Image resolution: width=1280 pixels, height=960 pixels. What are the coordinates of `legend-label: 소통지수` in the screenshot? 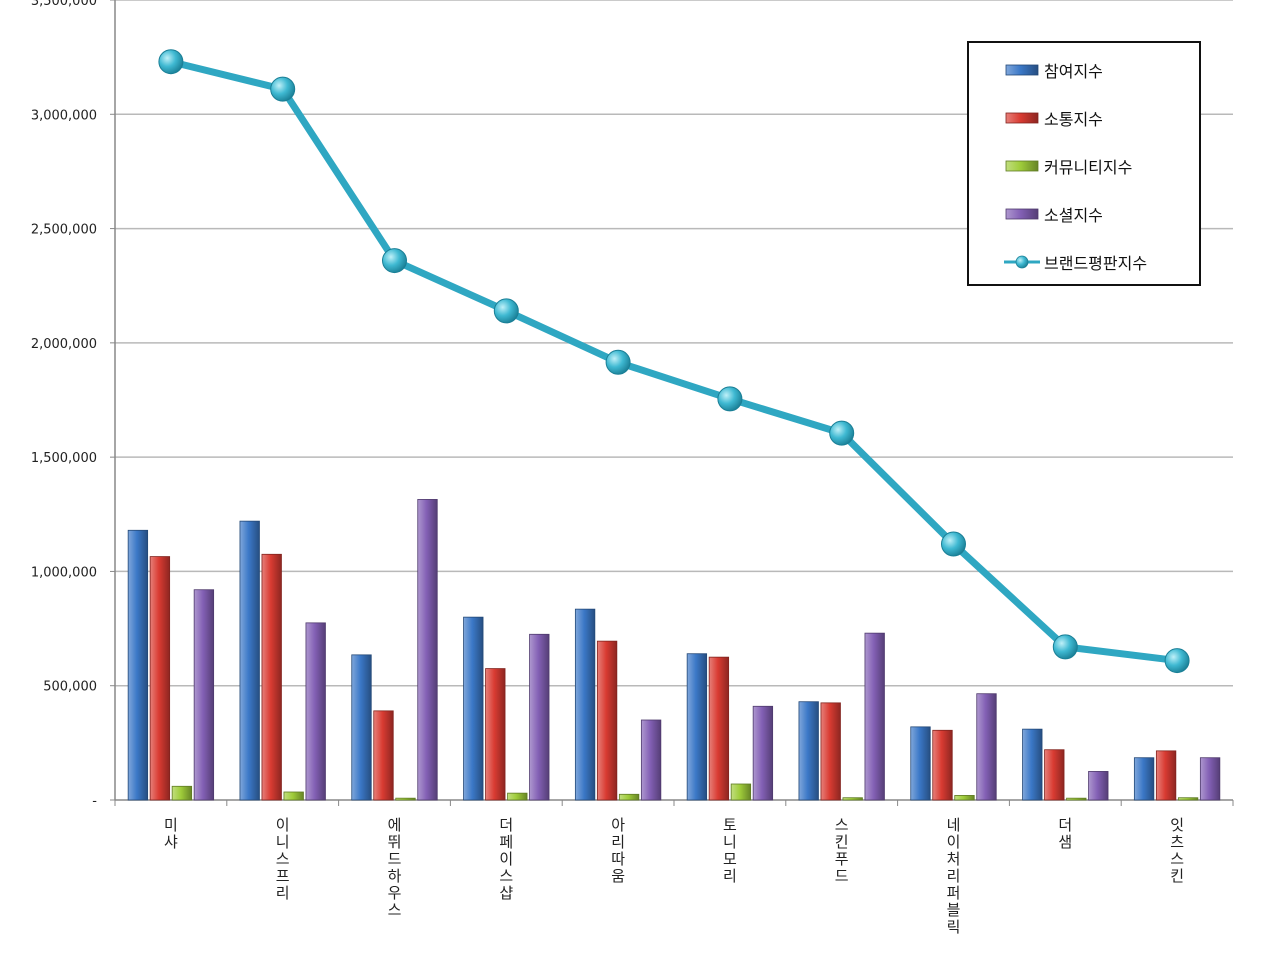 It's located at (1073, 119).